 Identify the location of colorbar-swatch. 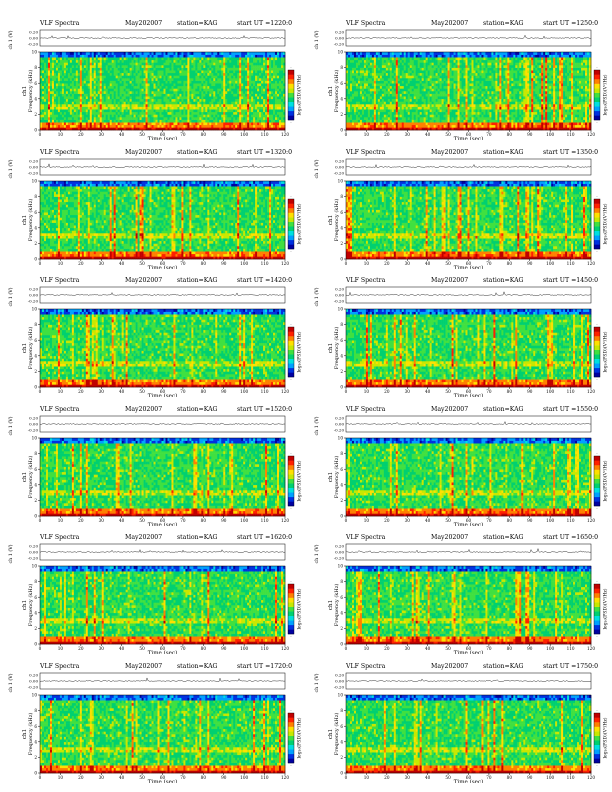
(291, 90).